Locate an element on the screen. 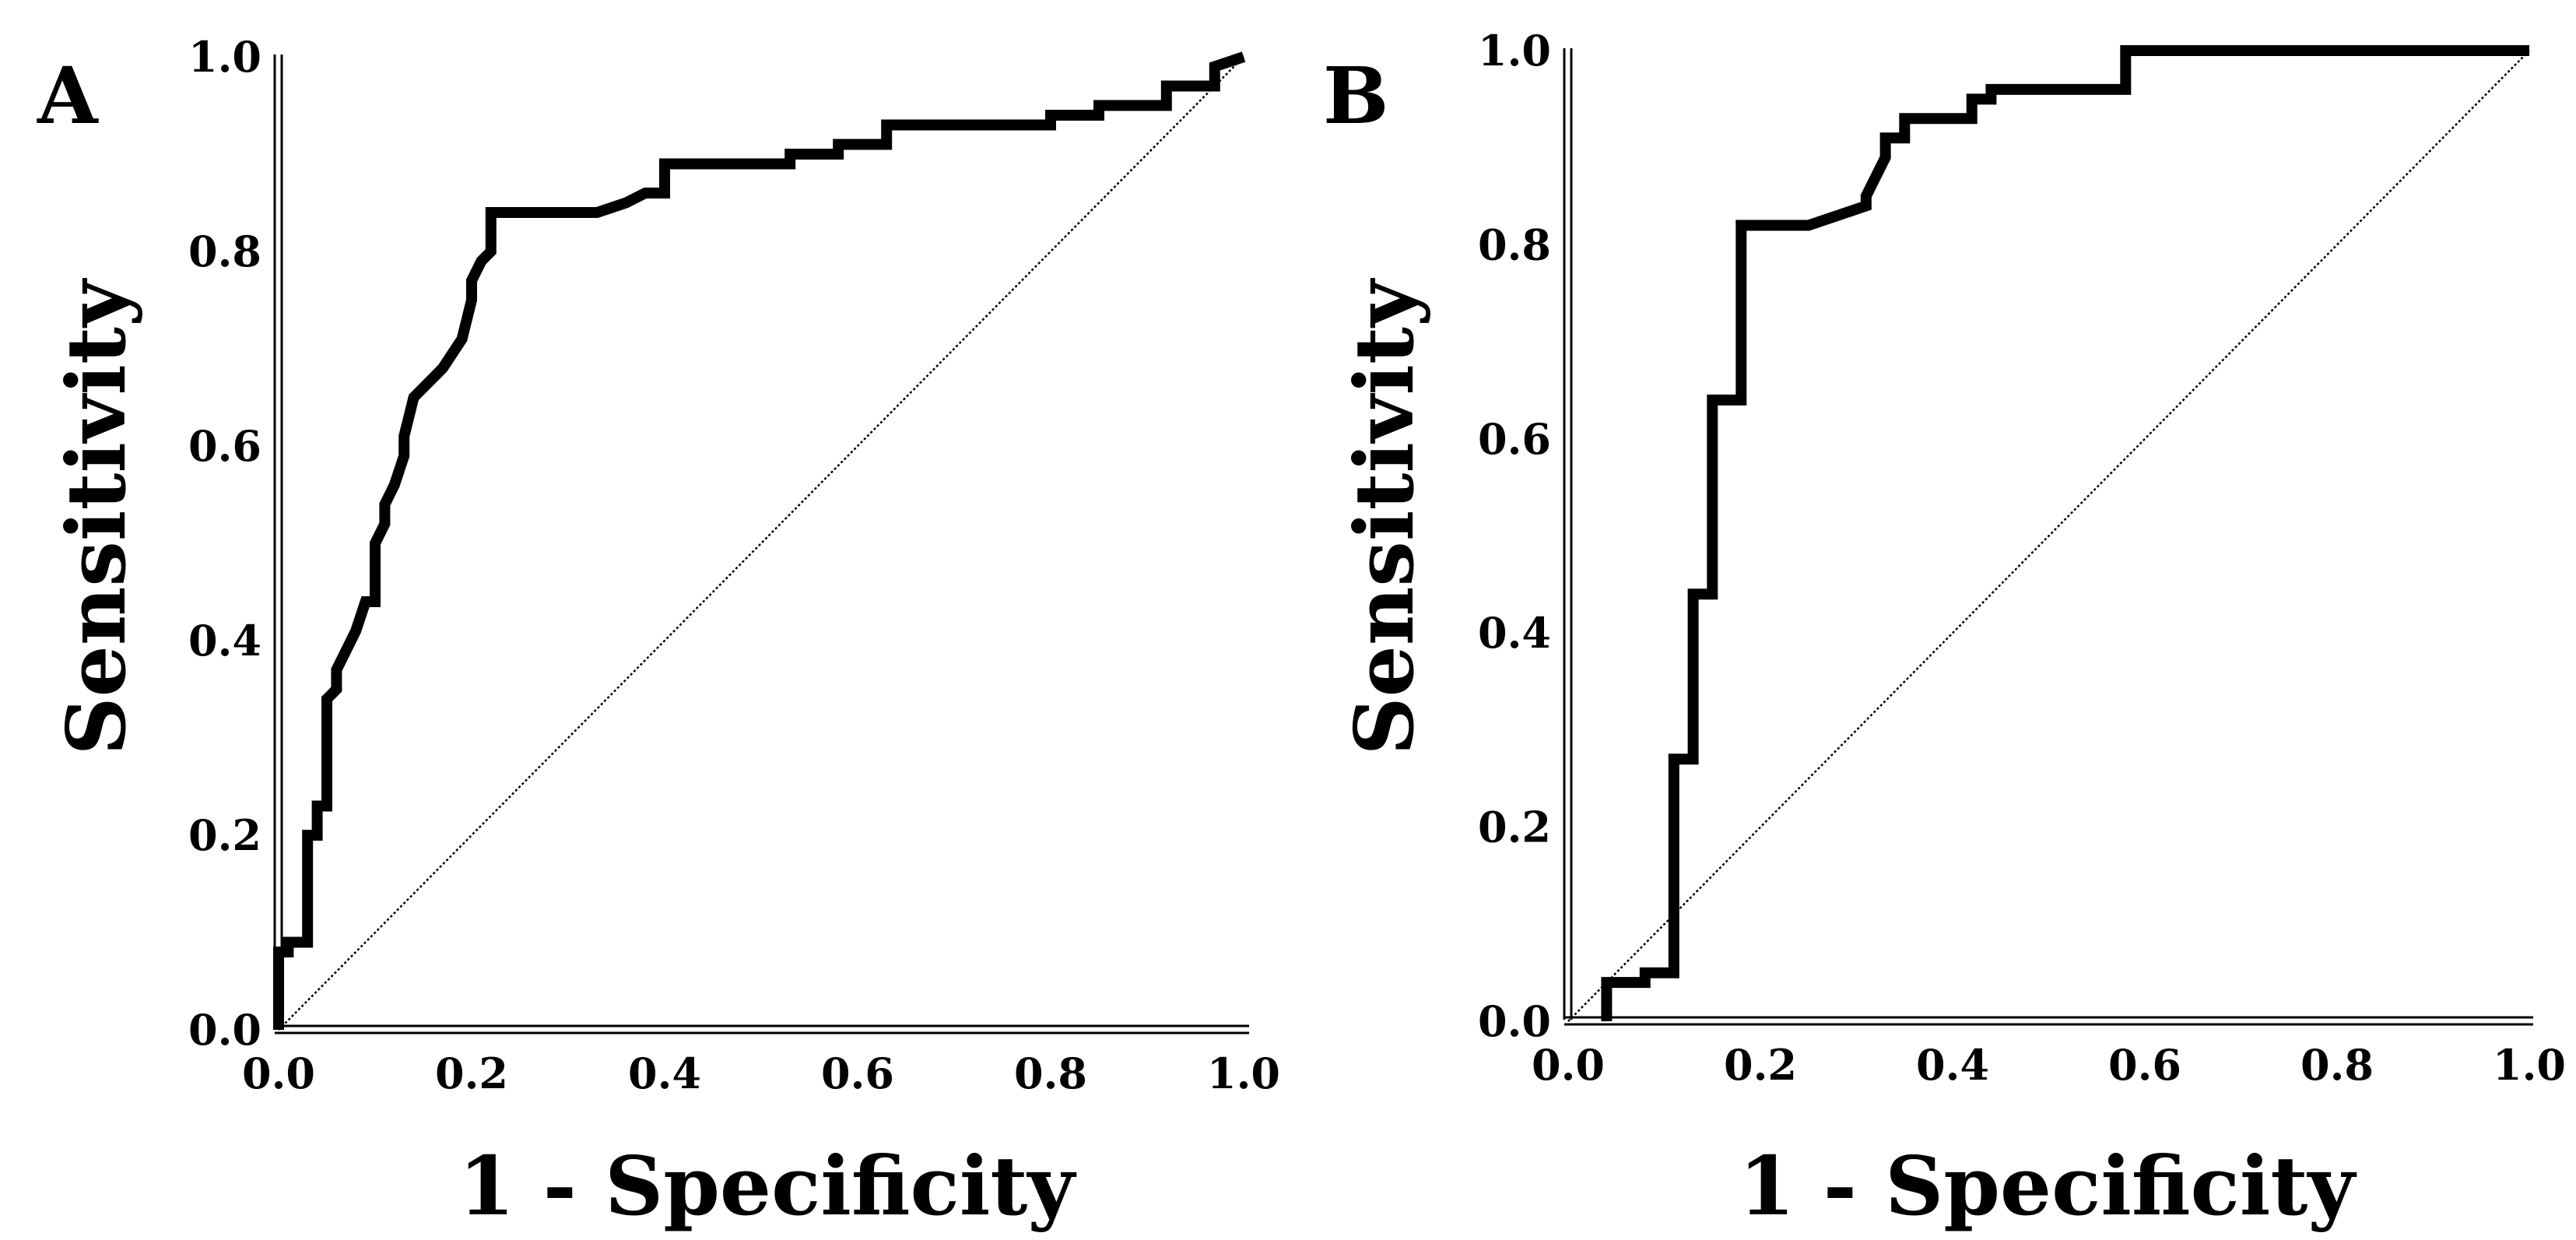  panel-a-y-axis-title: Sensitivity is located at coordinates (96, 516).